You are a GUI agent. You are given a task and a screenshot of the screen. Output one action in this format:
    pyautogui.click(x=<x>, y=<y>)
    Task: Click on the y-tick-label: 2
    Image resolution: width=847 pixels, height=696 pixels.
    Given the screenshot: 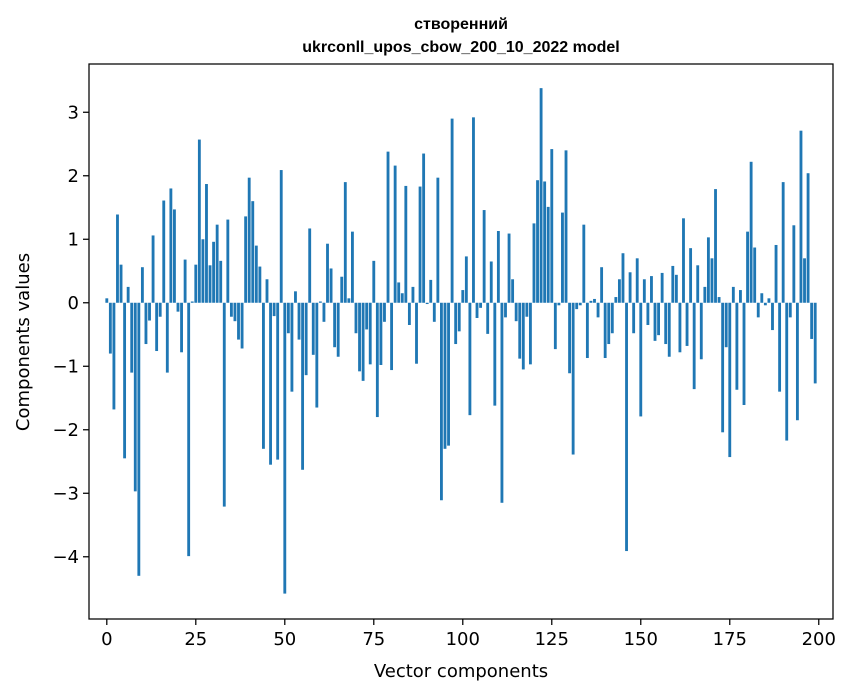 What is the action you would take?
    pyautogui.click(x=73, y=176)
    